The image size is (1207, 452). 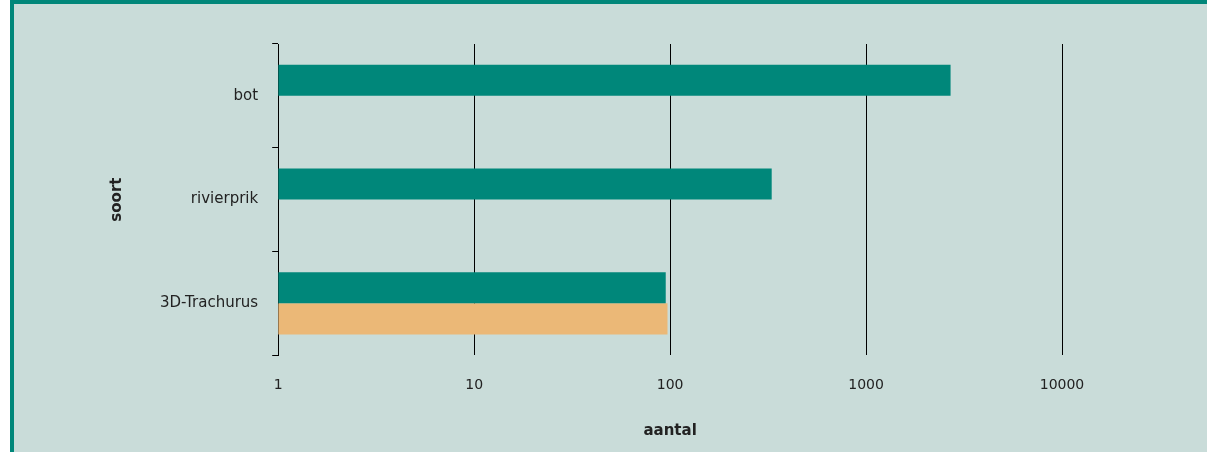 What do you see at coordinates (115, 199) in the screenshot?
I see `y-axis-title: soort` at bounding box center [115, 199].